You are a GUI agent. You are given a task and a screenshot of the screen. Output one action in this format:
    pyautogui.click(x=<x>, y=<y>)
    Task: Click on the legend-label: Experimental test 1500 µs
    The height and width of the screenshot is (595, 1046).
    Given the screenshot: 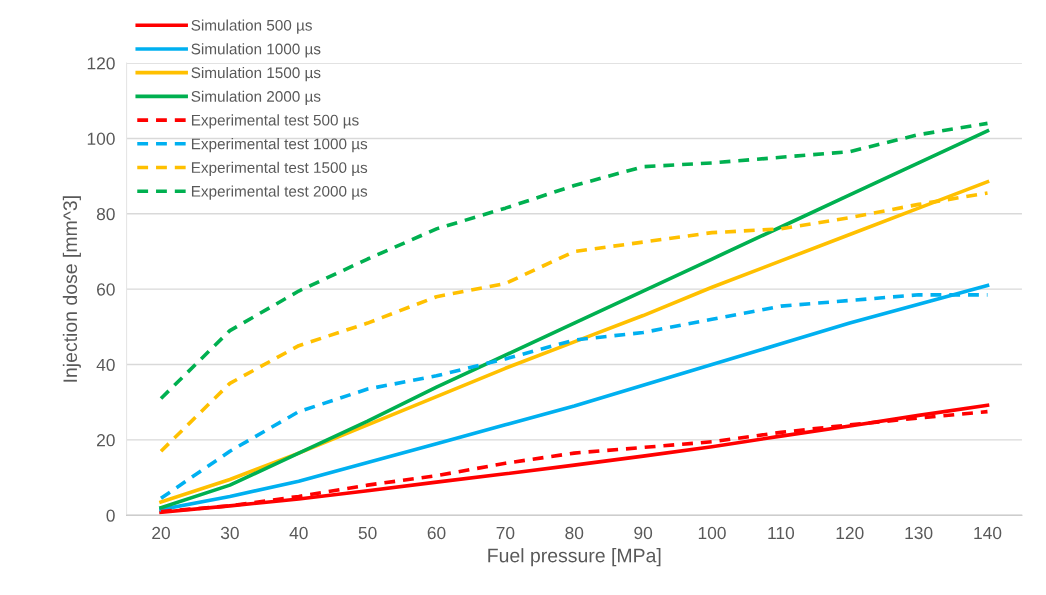 What is the action you would take?
    pyautogui.click(x=279, y=169)
    